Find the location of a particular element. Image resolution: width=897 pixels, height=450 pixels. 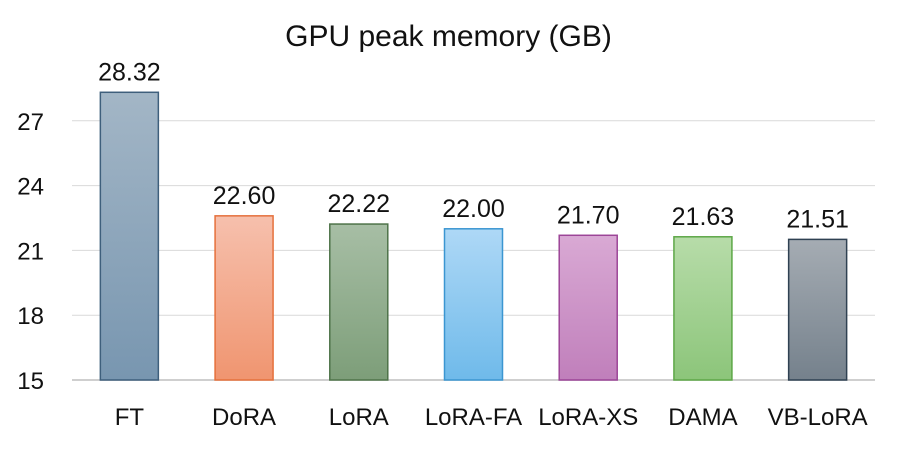

data-label: 28.32 is located at coordinates (129, 72).